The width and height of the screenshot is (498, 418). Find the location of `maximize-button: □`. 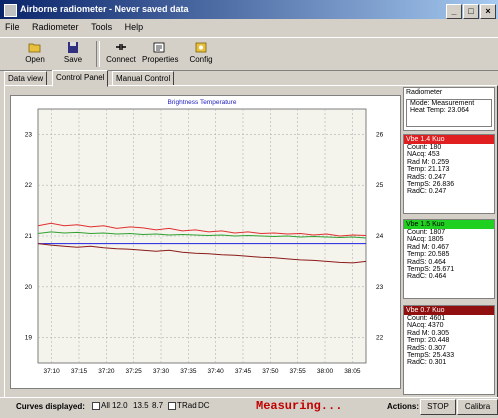

maximize-button: □ is located at coordinates (471, 11).